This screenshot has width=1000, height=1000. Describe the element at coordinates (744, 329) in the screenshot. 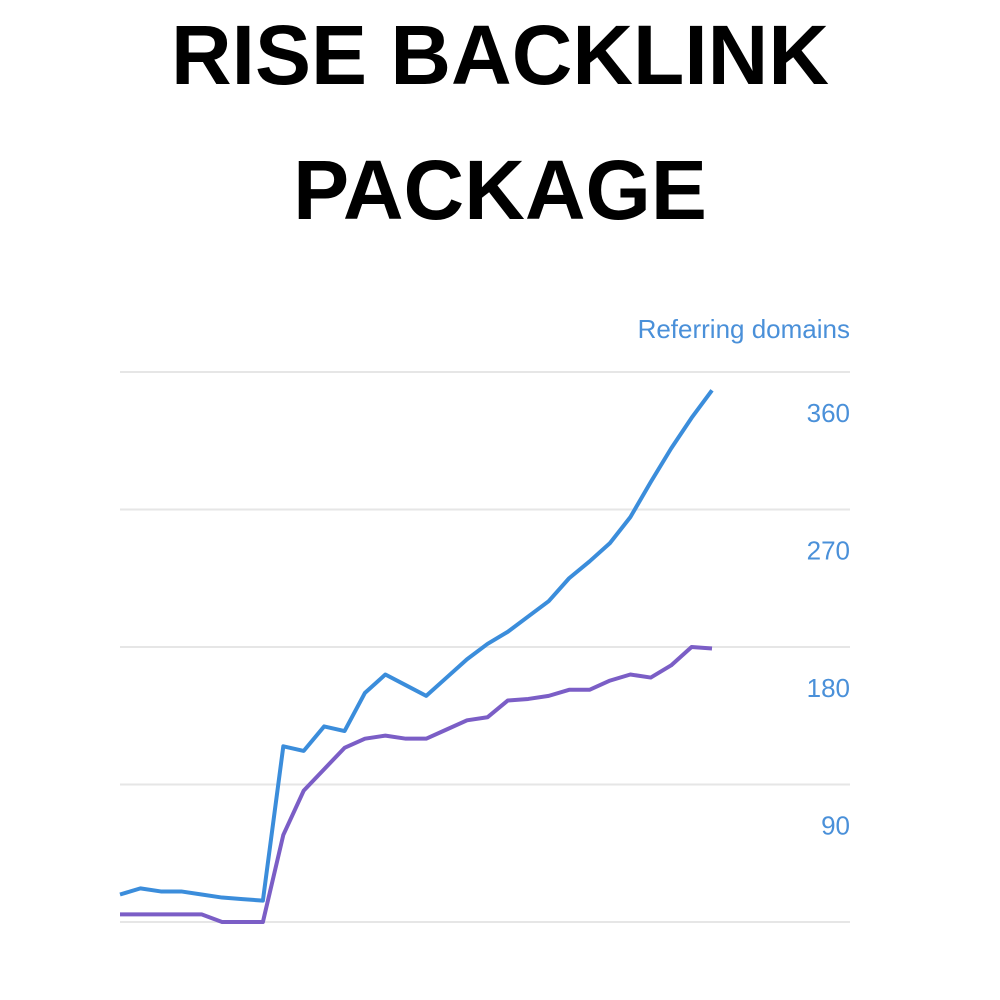

I see `y-axis-label: Referring domains` at that location.